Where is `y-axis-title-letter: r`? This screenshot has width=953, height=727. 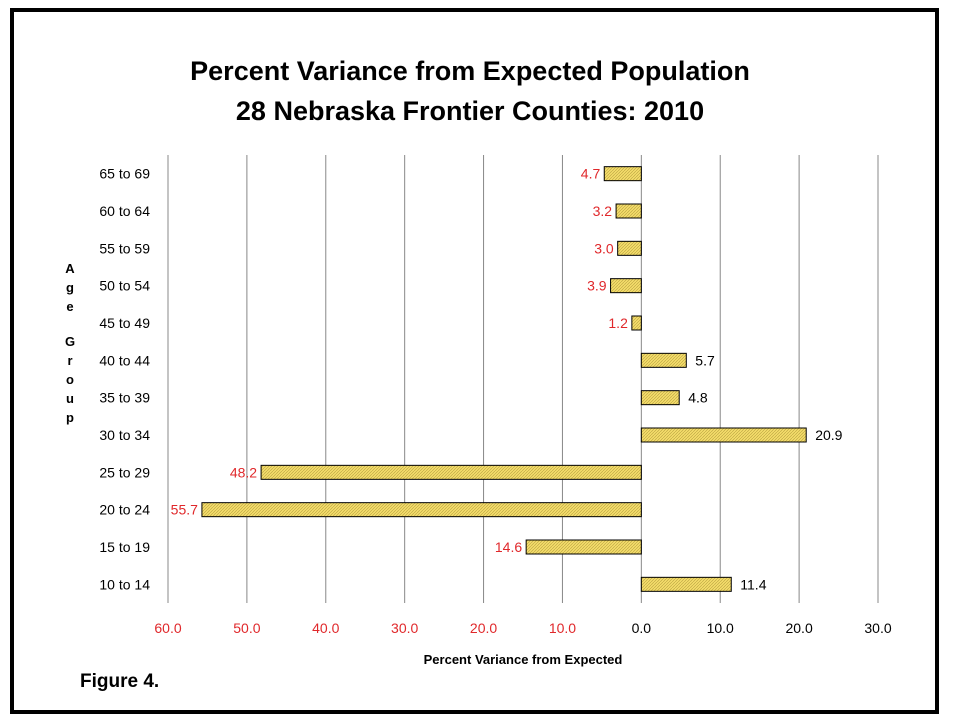 y-axis-title-letter: r is located at coordinates (69, 360).